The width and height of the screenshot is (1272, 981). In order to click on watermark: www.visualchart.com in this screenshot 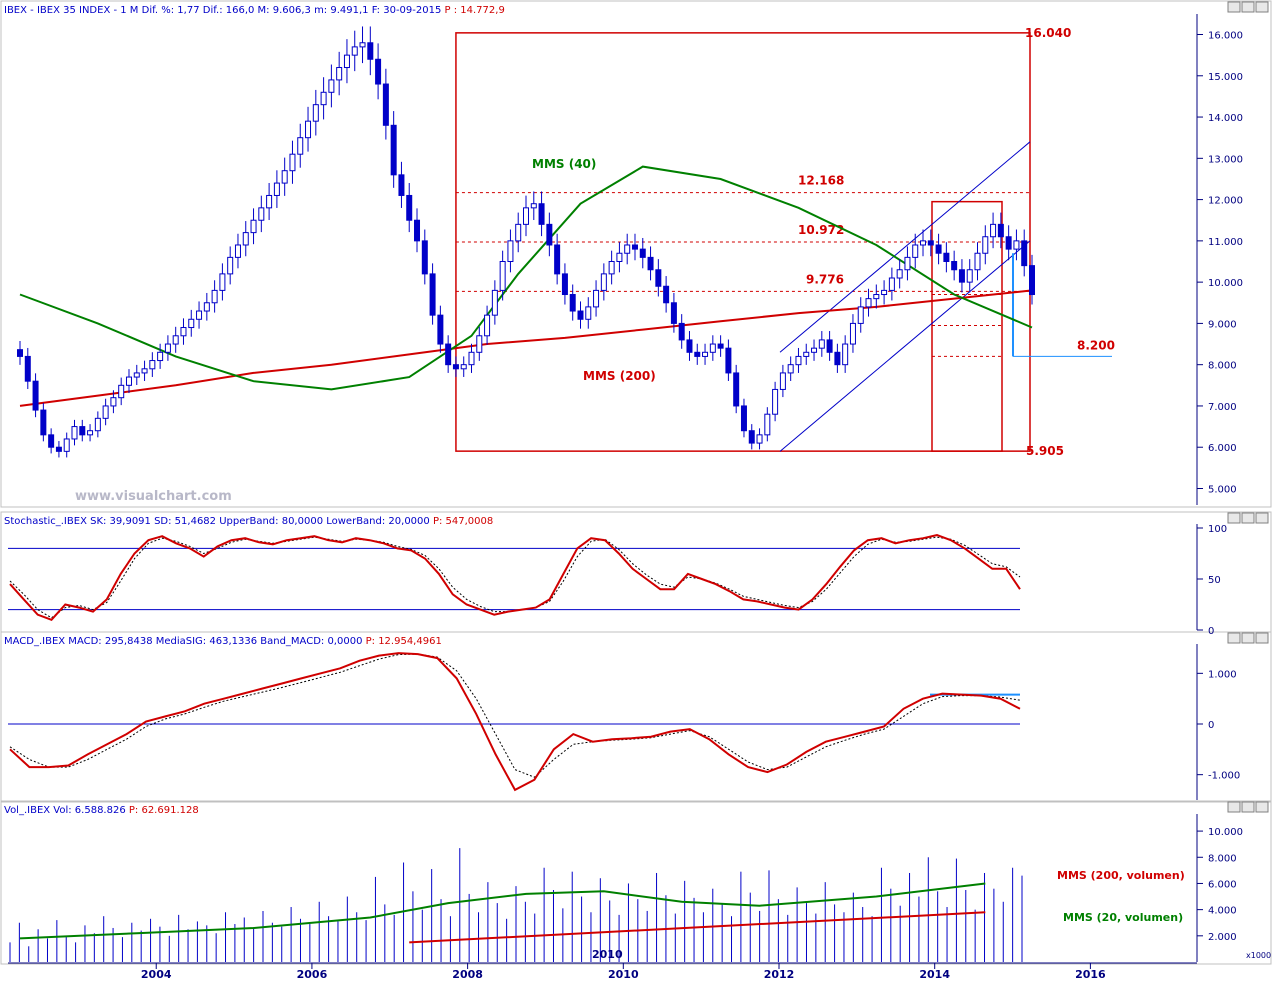, I will do `click(153, 496)`.